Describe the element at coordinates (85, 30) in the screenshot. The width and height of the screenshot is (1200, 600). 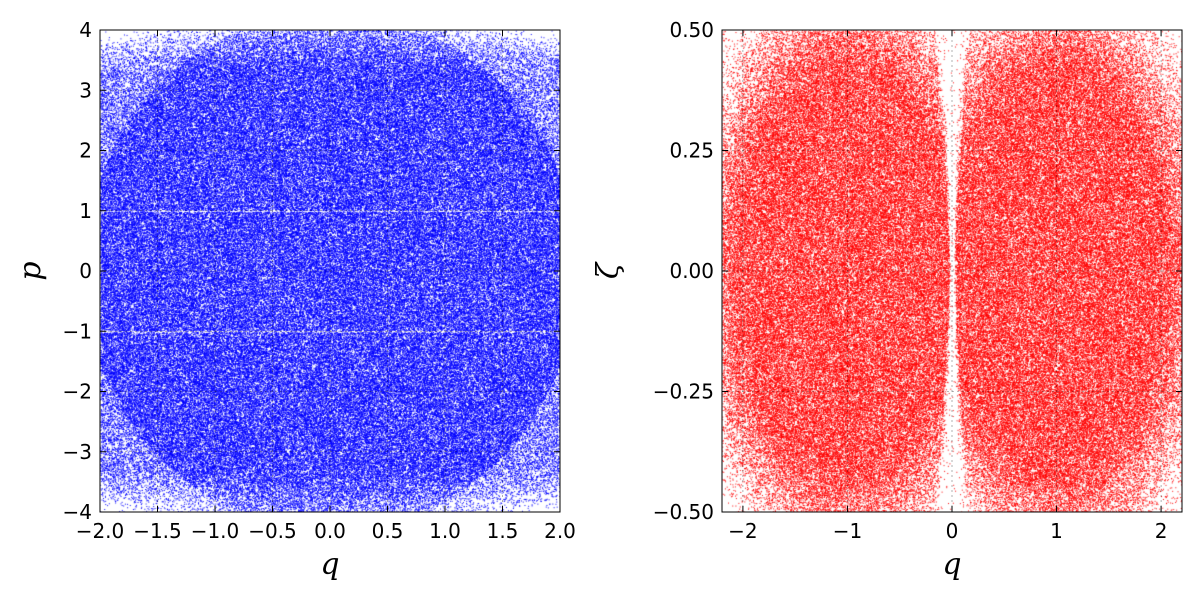
I see `y-tick-label: 4` at that location.